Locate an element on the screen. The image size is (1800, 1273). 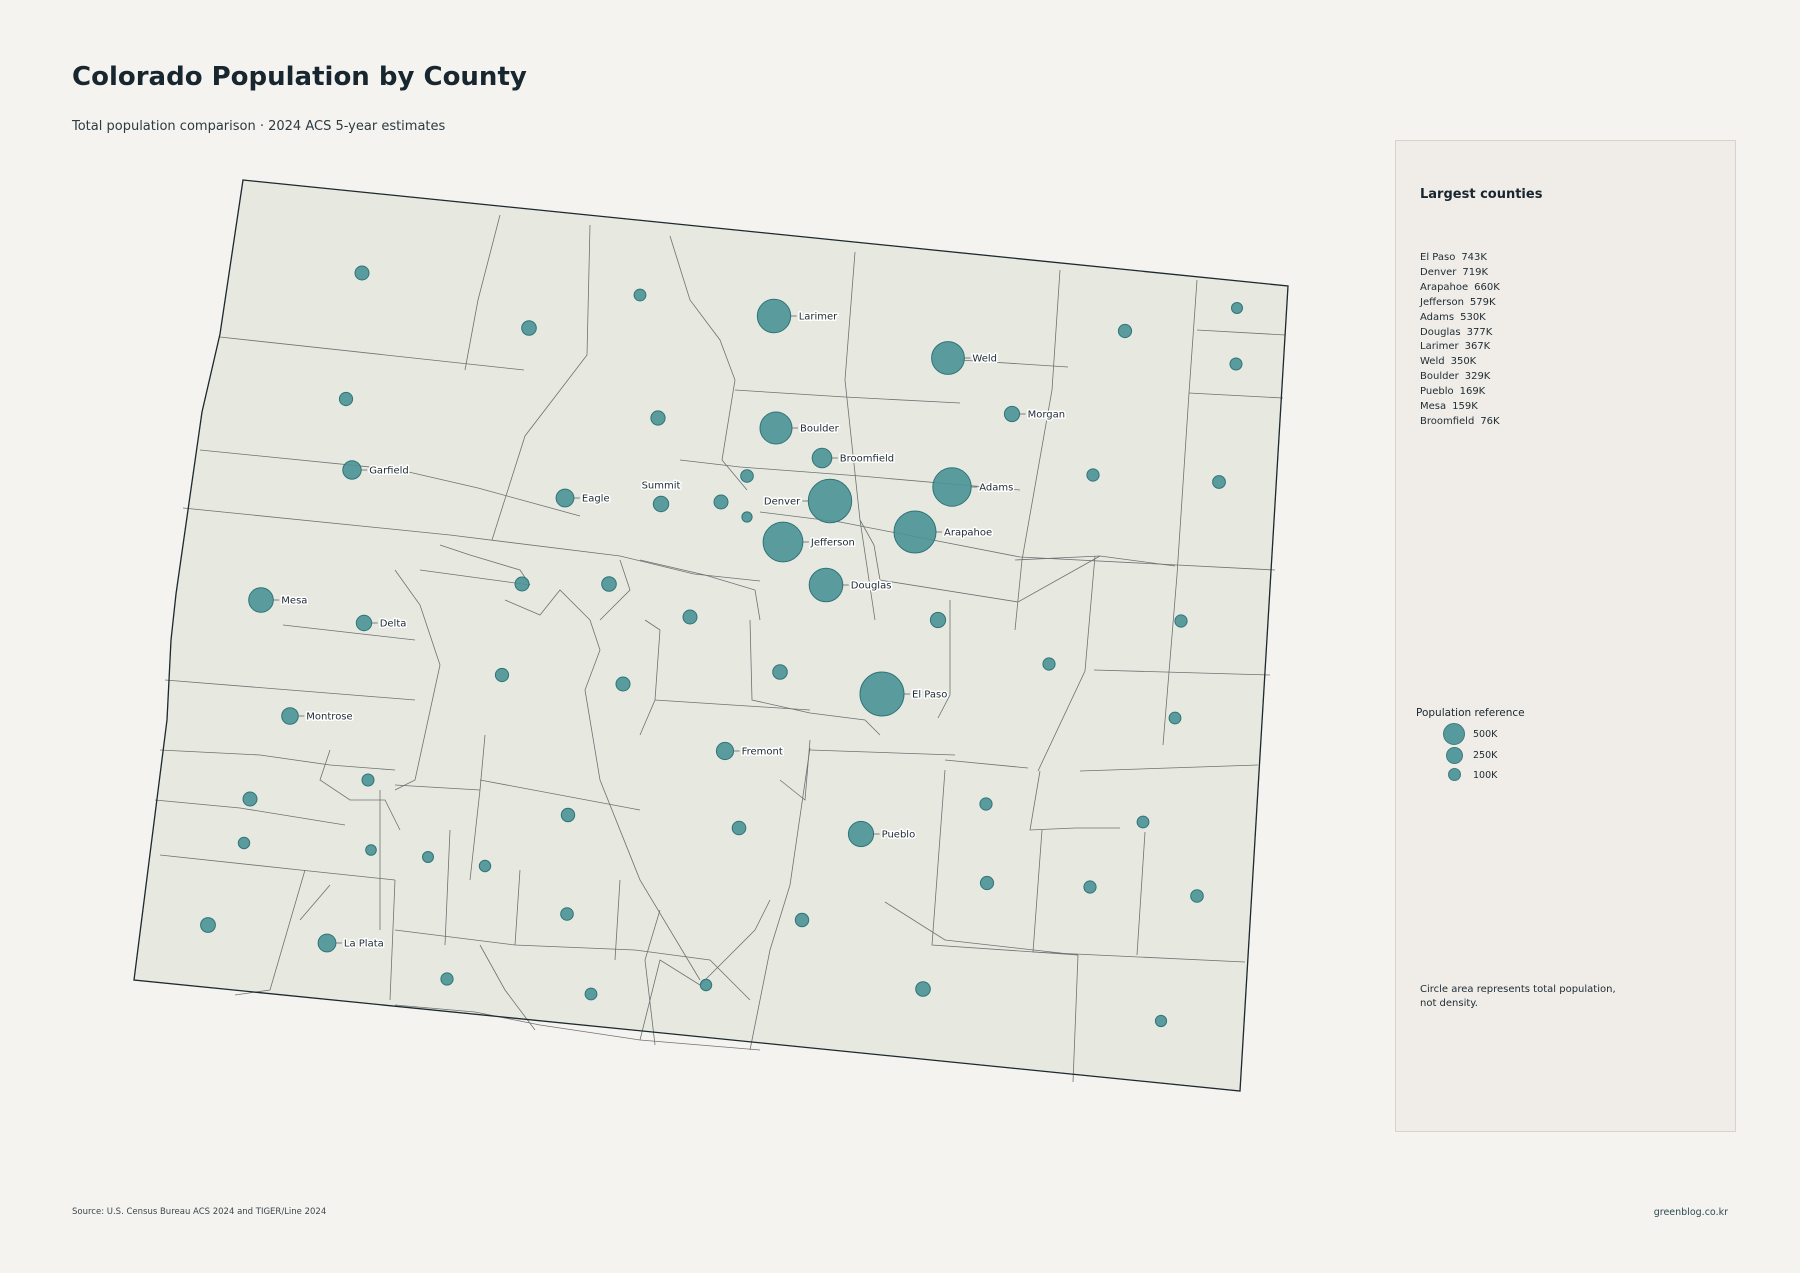
ranking-item: Boulder 329K is located at coordinates (1460, 377).